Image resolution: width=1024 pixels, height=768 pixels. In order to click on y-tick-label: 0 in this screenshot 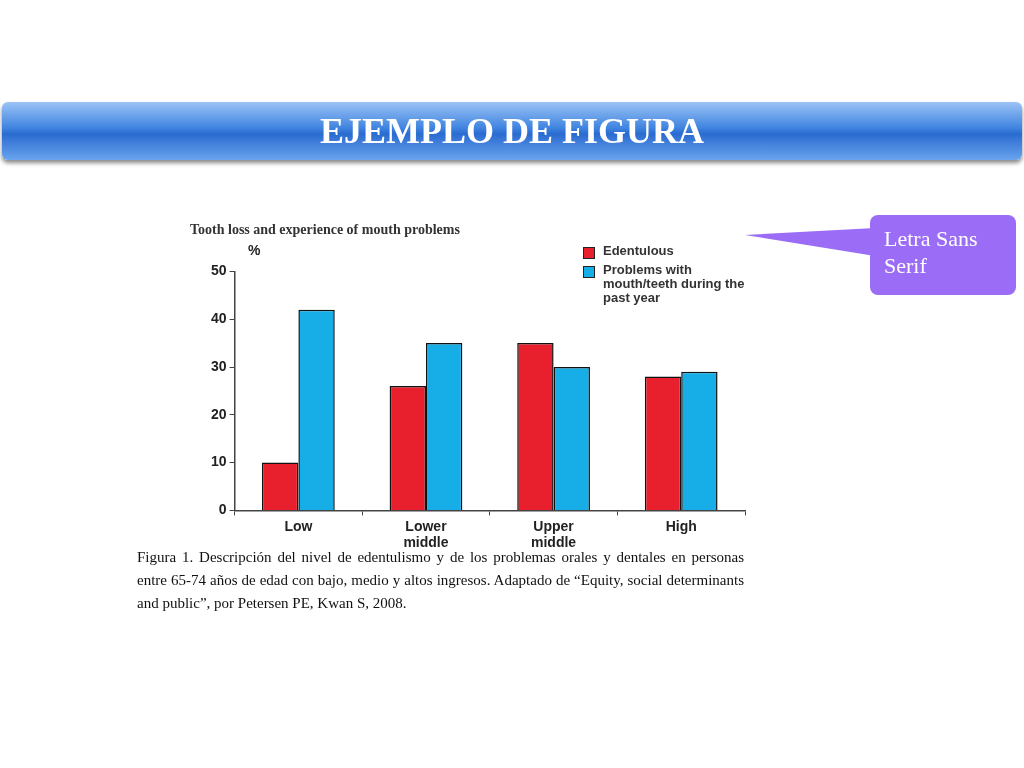, I will do `click(222, 509)`.